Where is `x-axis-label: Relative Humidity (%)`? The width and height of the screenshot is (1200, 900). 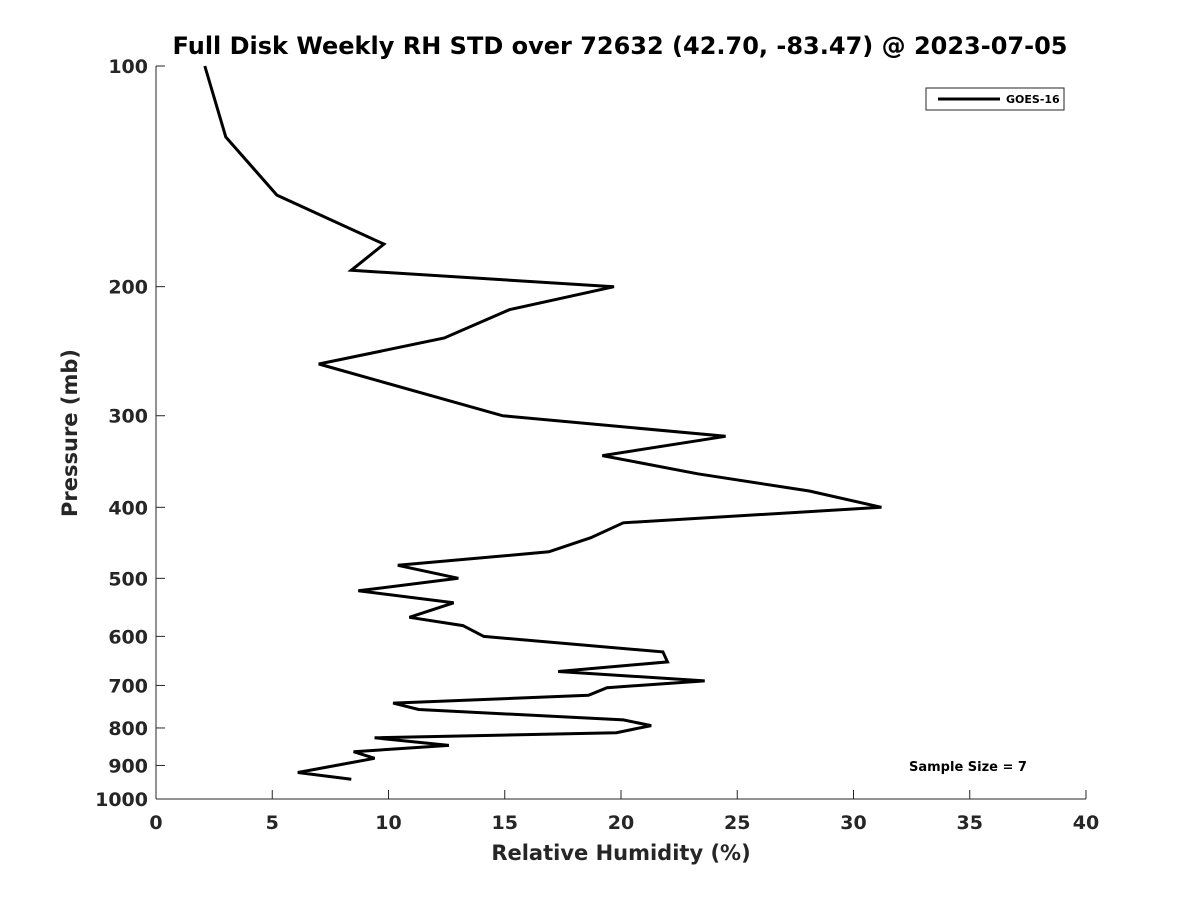 x-axis-label: Relative Humidity (%) is located at coordinates (620, 853).